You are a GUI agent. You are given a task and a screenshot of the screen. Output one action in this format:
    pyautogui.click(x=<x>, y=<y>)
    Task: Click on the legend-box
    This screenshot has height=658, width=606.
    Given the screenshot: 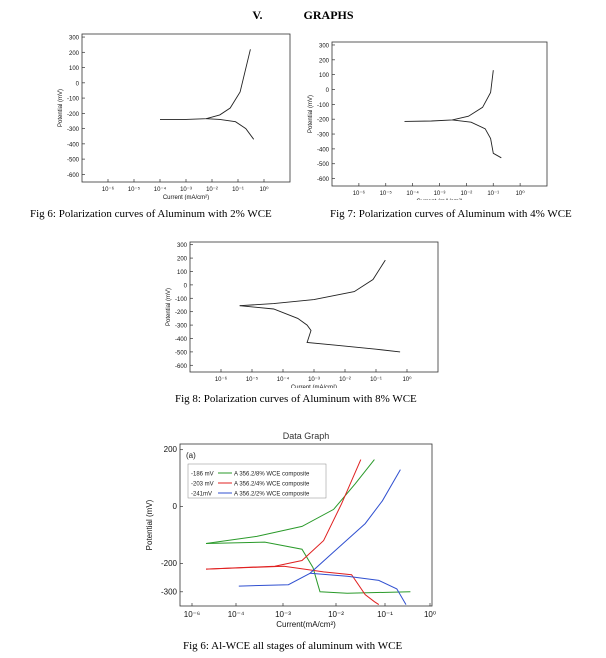 What is the action you would take?
    pyautogui.click(x=257, y=481)
    